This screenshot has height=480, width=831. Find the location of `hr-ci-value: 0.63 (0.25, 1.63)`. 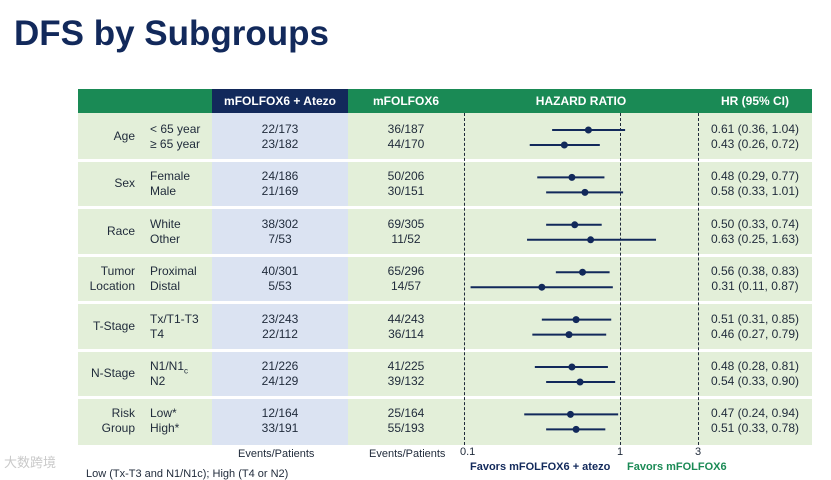

hr-ci-value: 0.63 (0.25, 1.63) is located at coordinates (755, 238).